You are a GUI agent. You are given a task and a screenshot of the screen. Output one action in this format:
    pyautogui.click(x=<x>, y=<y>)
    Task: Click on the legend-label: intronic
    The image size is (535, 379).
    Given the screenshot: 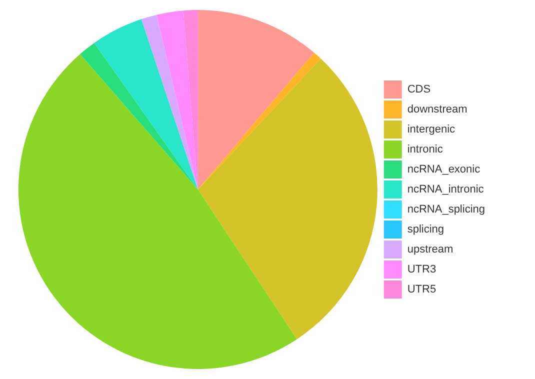 What is the action you would take?
    pyautogui.click(x=425, y=150)
    